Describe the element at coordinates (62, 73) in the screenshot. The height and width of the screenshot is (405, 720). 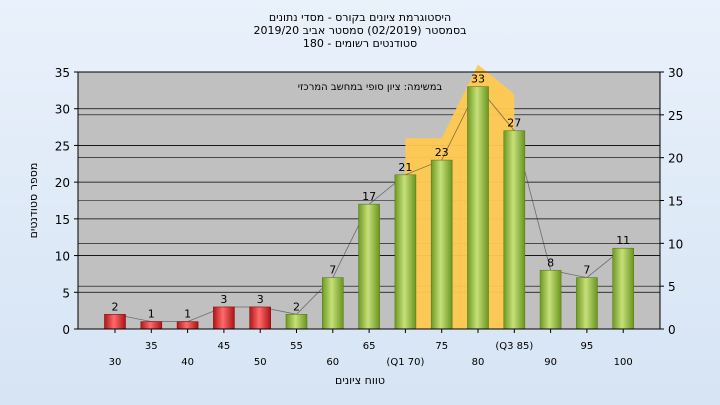
I see `y-tick-label-35: 35` at that location.